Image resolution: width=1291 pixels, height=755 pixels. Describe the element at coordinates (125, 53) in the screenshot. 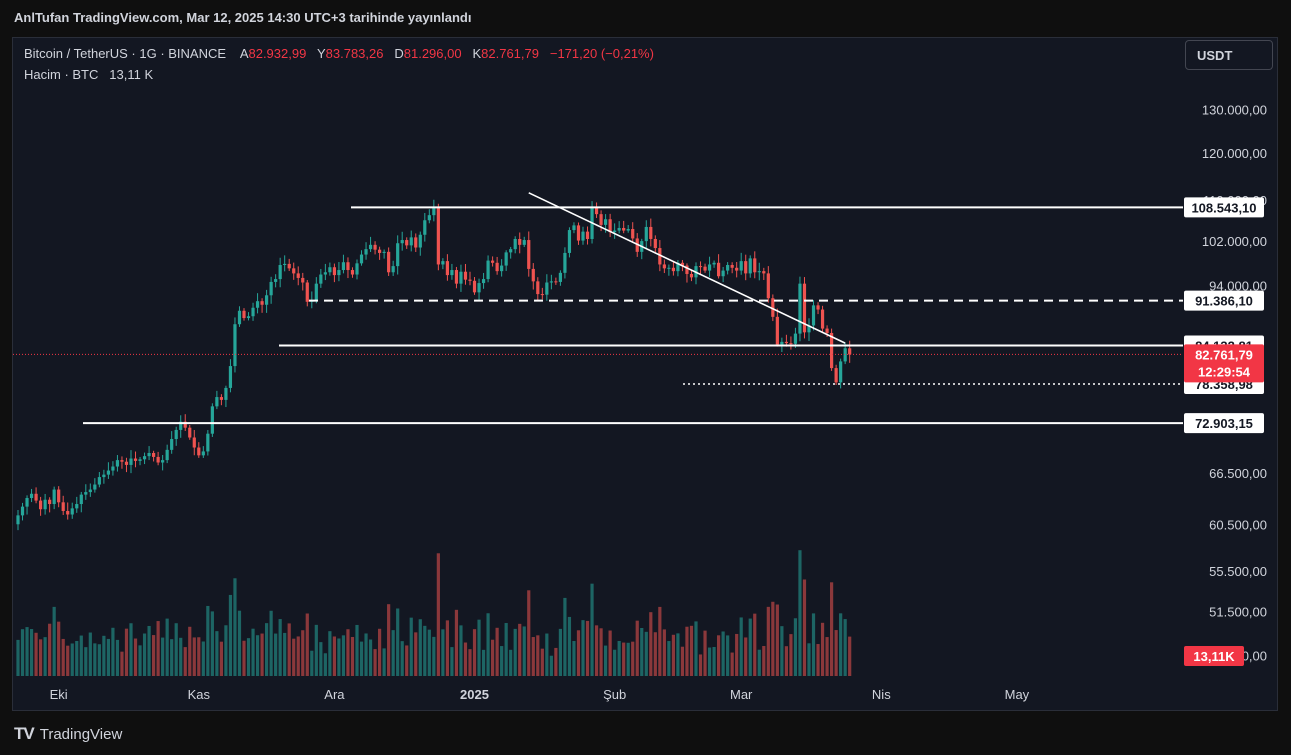

I see `symbol-label: Bitcoin / TetherUS · 1G · BINANCE` at that location.